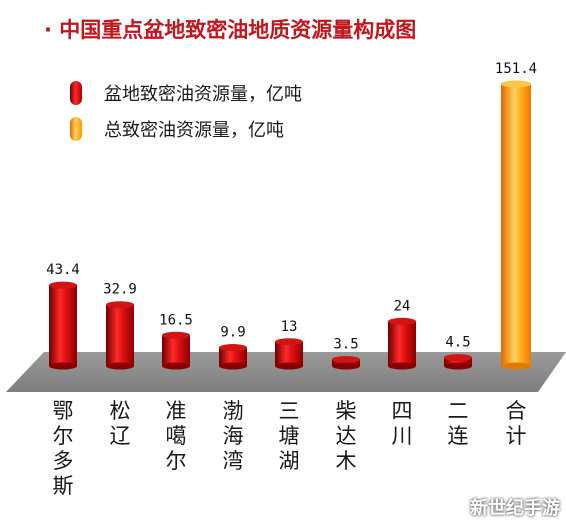  What do you see at coordinates (63, 285) in the screenshot?
I see `bar-cap-ordos` at bounding box center [63, 285].